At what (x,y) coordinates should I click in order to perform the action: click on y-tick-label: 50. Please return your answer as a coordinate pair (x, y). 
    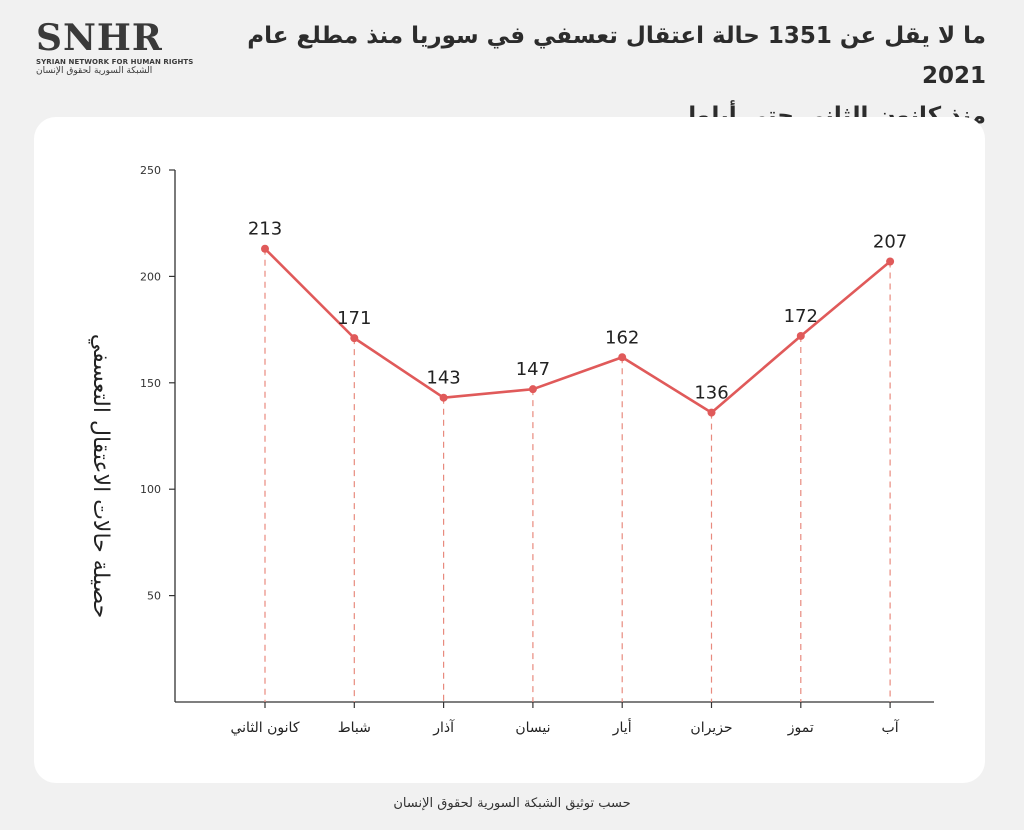
    Looking at the image, I should click on (154, 596).